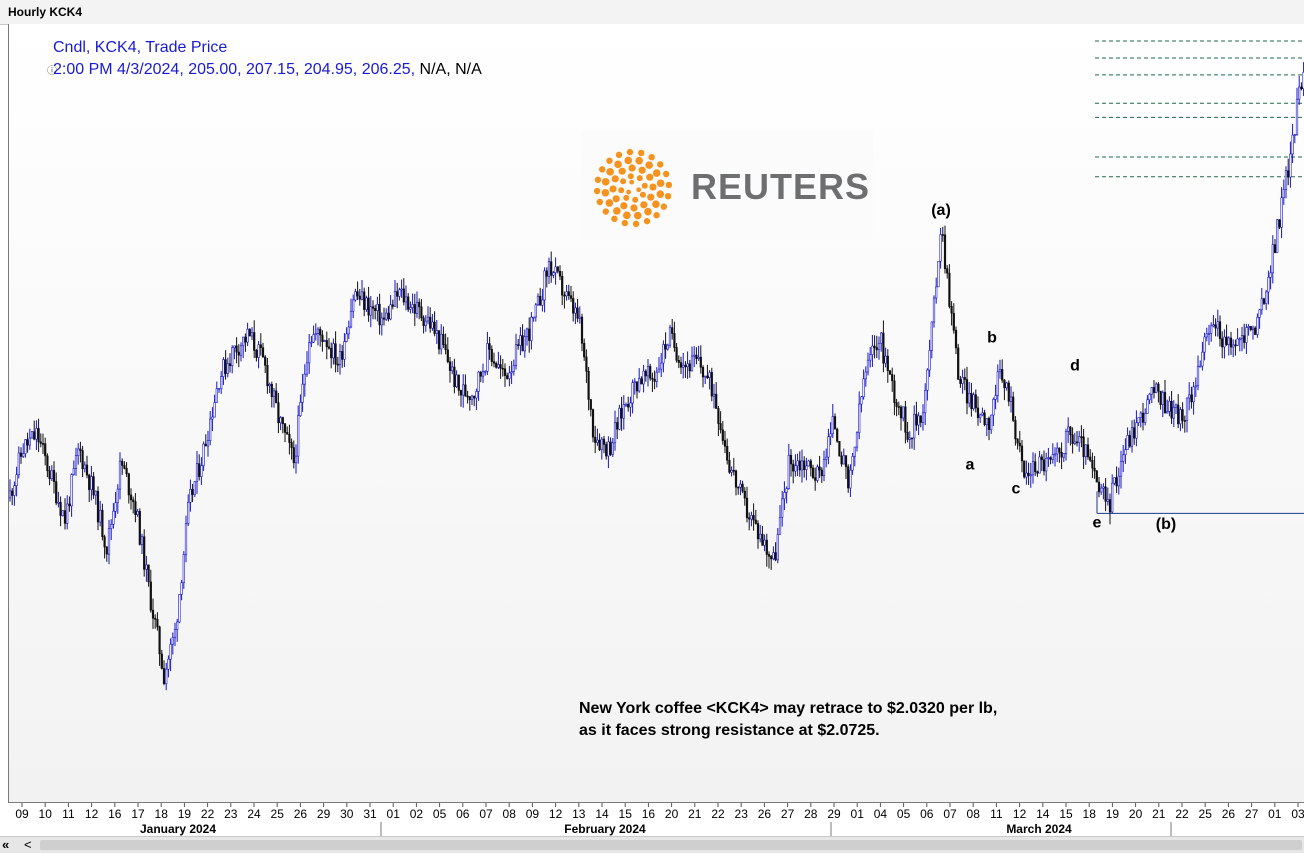 This screenshot has width=1304, height=853. Describe the element at coordinates (28, 844) in the screenshot. I see `scroll-prev-button: <` at that location.